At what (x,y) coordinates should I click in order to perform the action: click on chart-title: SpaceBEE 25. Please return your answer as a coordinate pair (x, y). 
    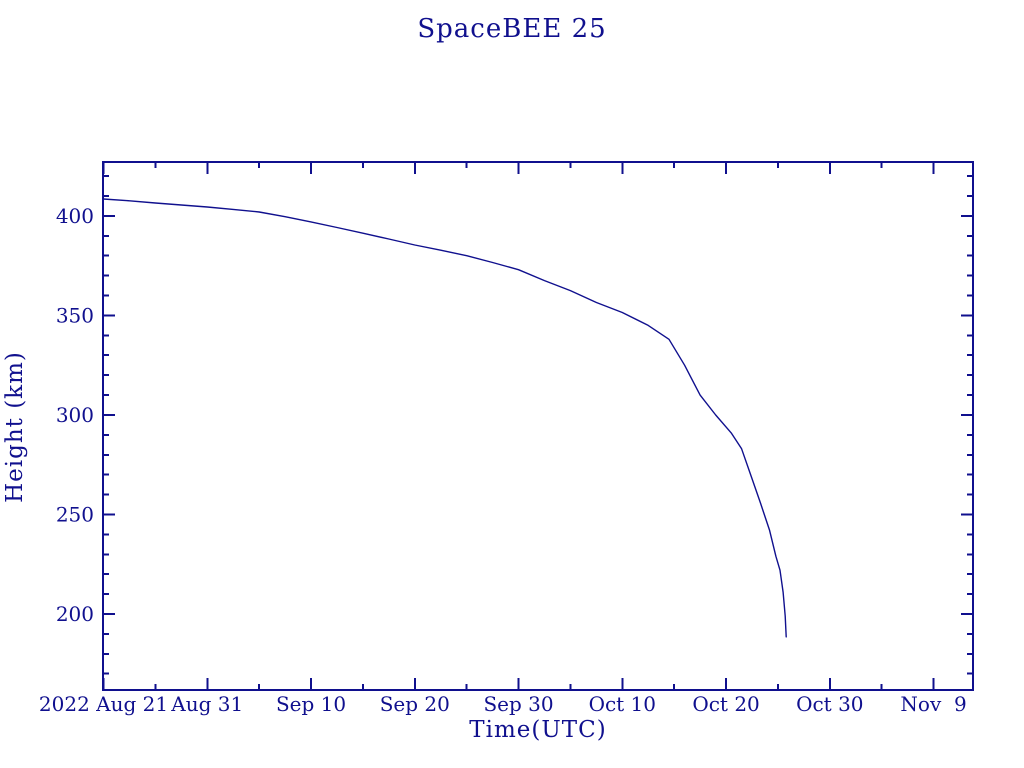
    Looking at the image, I should click on (512, 29).